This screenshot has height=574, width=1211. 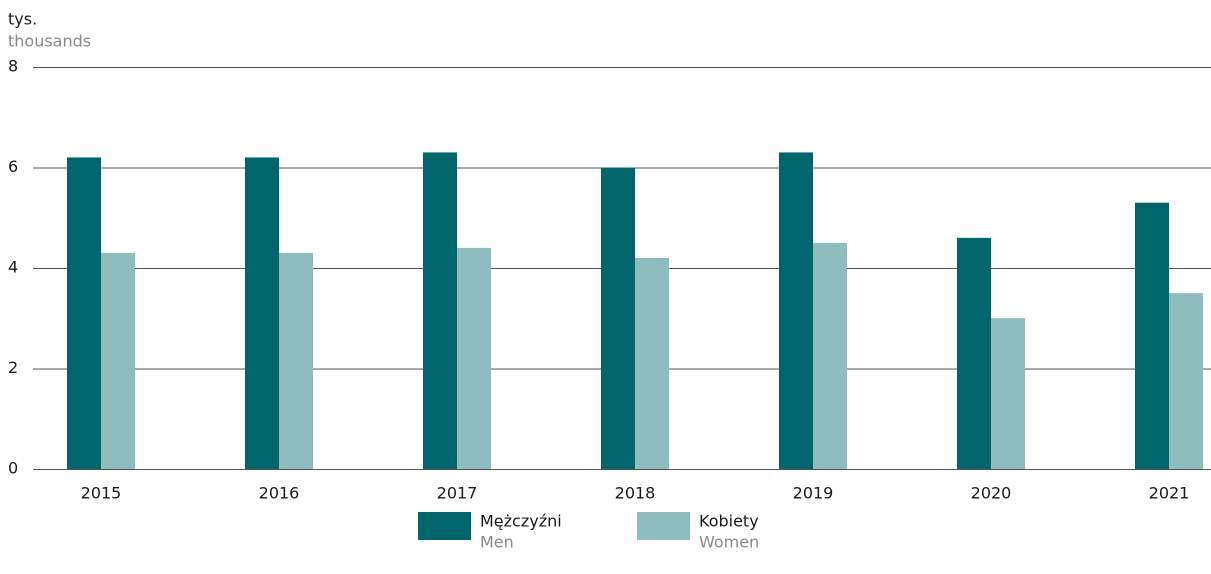 I want to click on x-tick-label: 2021, so click(x=1169, y=493).